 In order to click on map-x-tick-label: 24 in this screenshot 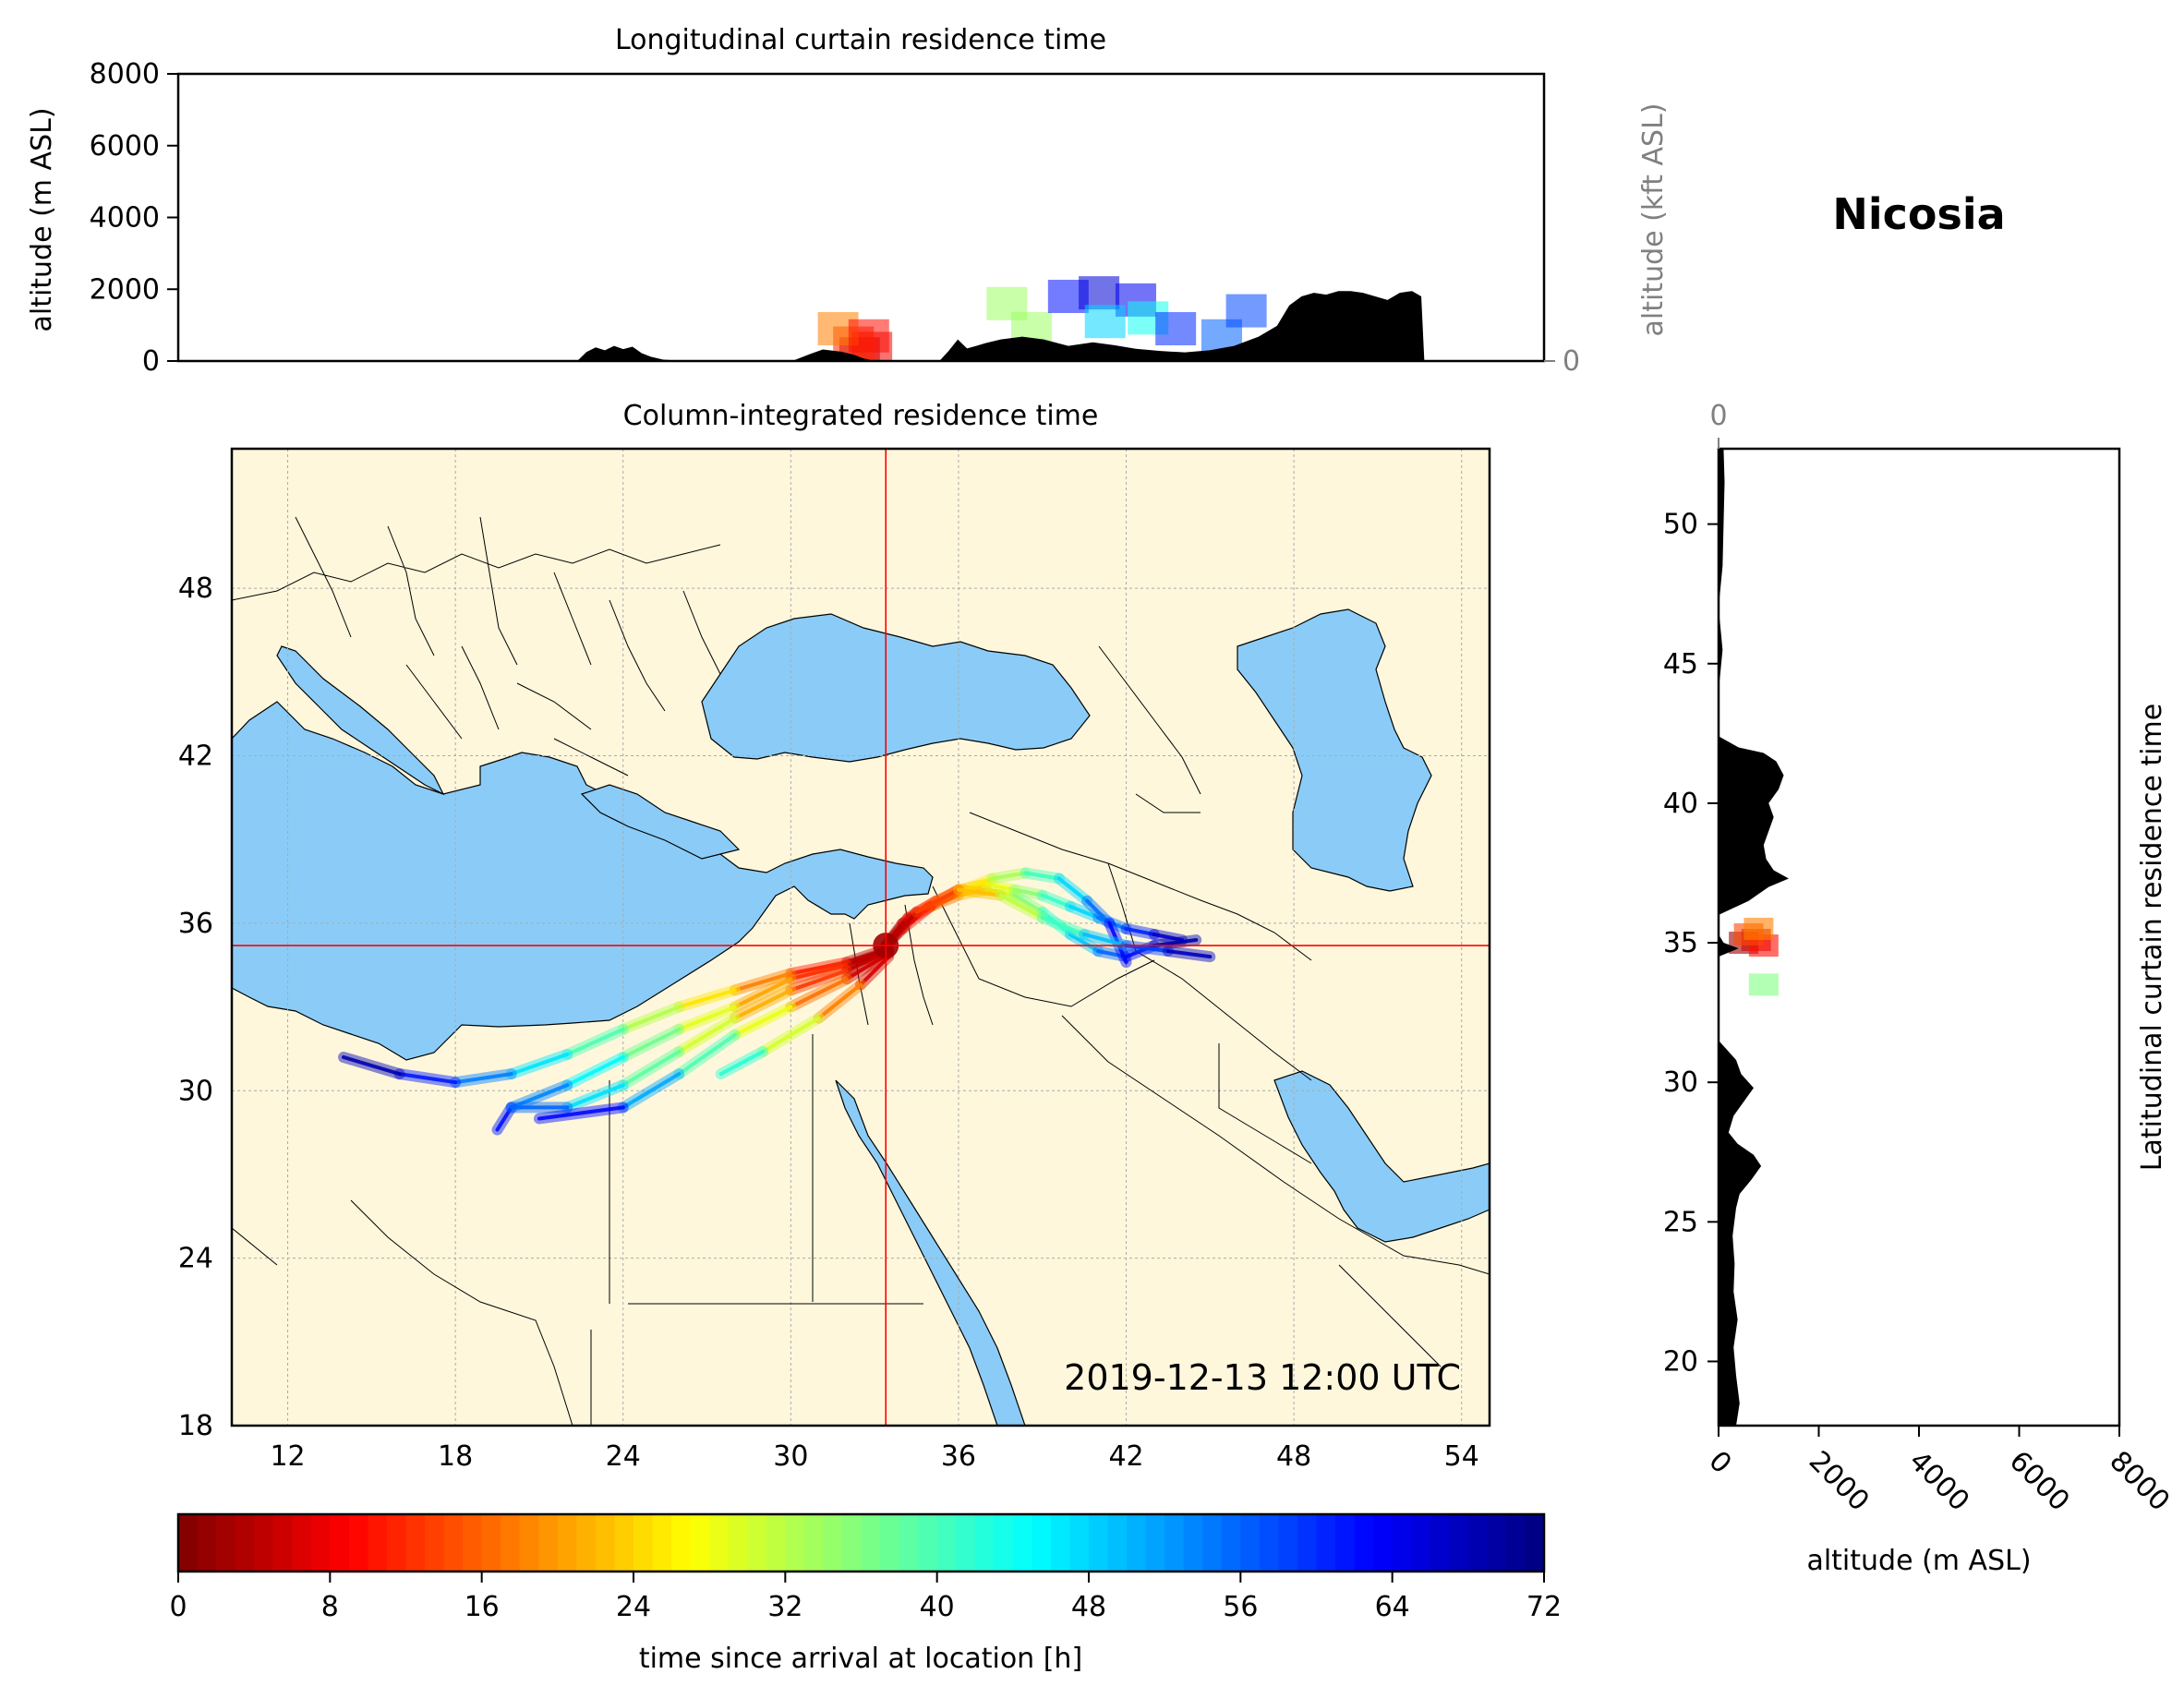, I will do `click(623, 1456)`.